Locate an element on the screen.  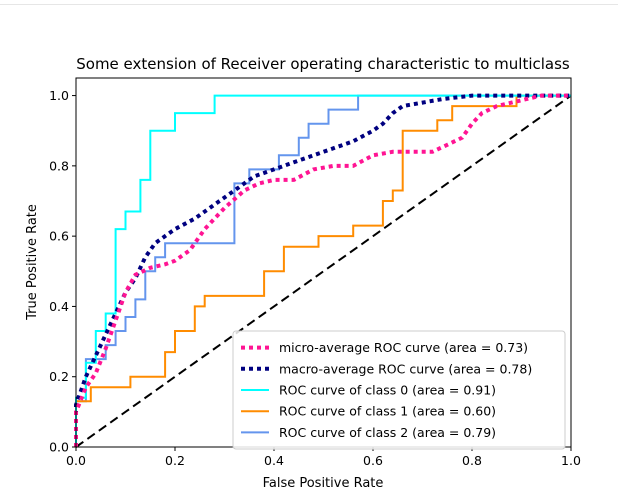
y-tick-label: 0.0 is located at coordinates (59, 447).